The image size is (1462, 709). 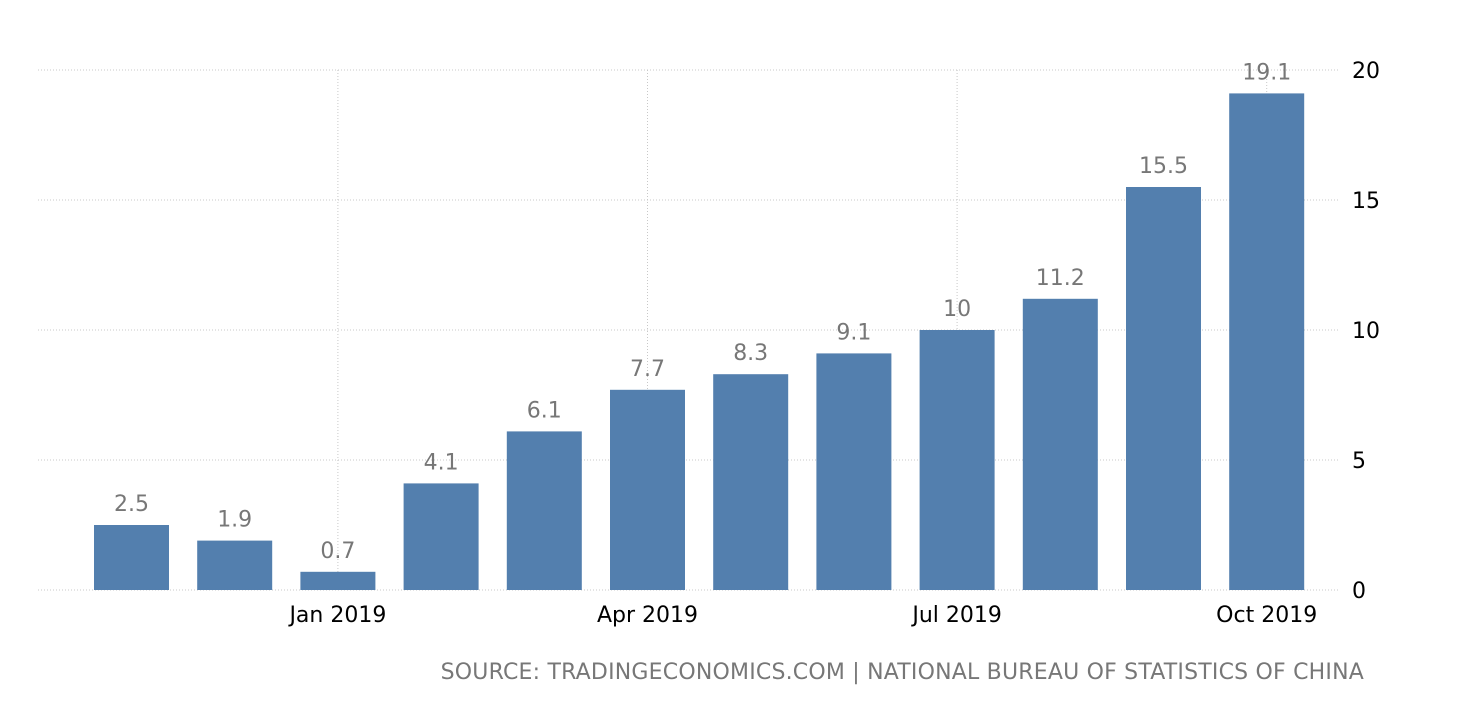 I want to click on x-tick-label: Jul 2019, so click(x=956, y=615).